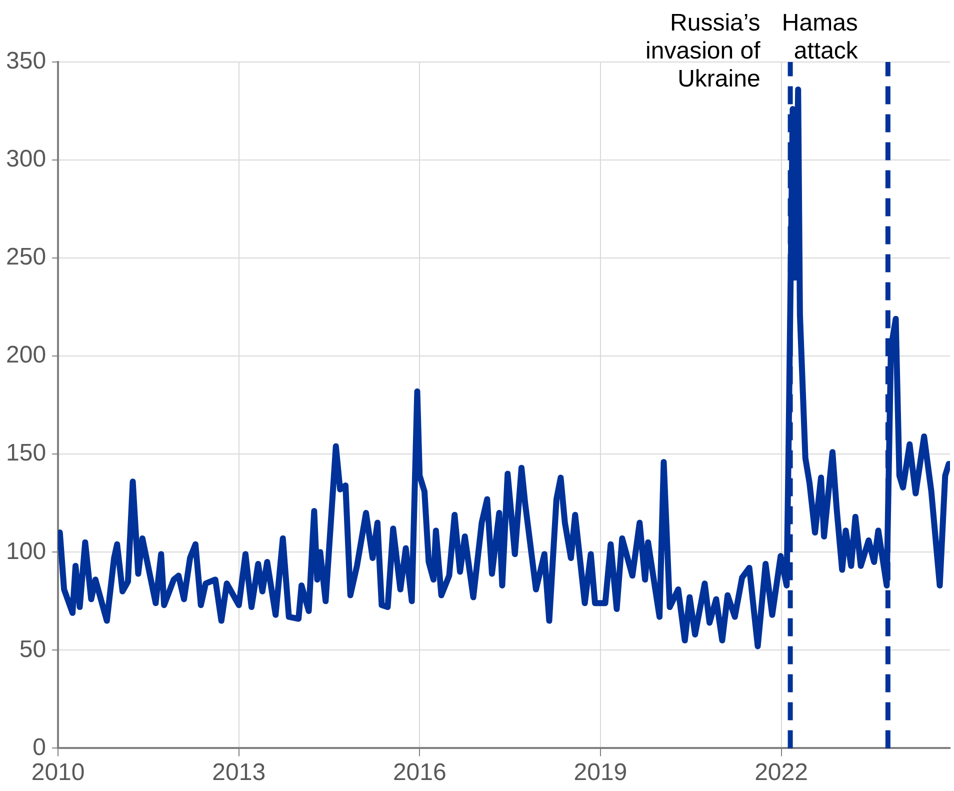 The width and height of the screenshot is (954, 791). I want to click on y-tick-label: 150, so click(26, 453).